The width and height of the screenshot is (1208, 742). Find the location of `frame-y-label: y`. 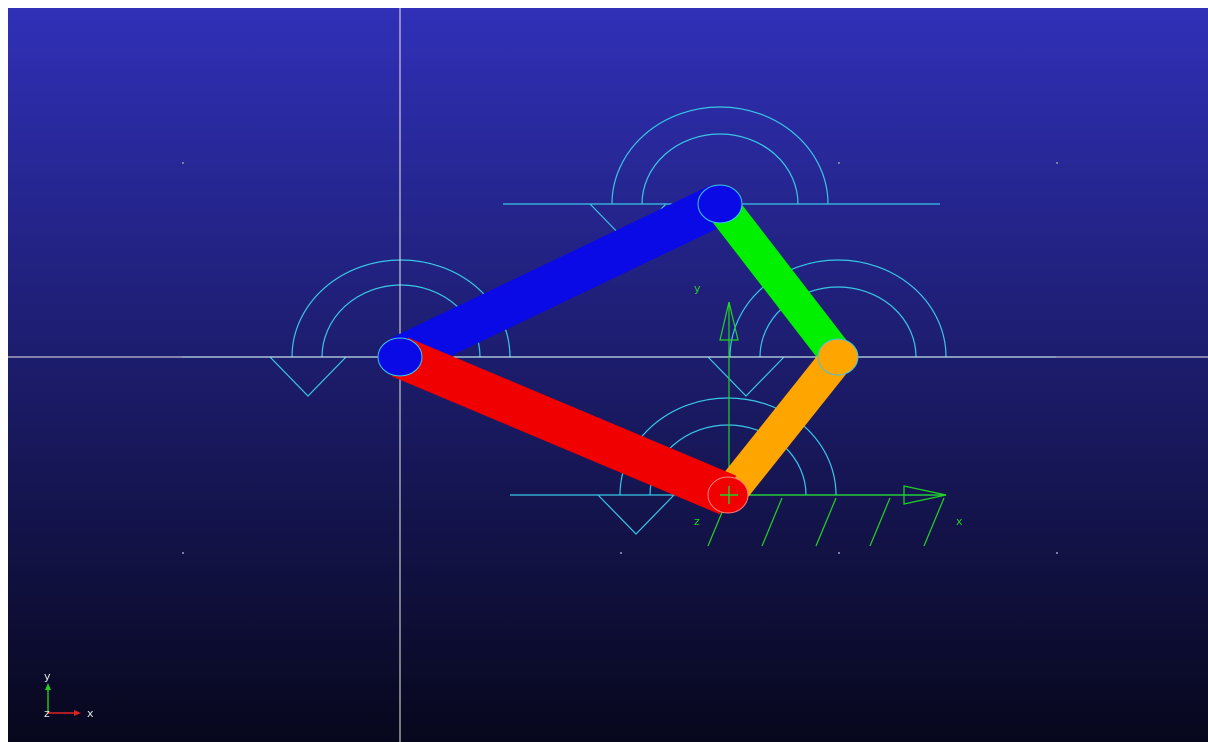

frame-y-label: y is located at coordinates (697, 288).